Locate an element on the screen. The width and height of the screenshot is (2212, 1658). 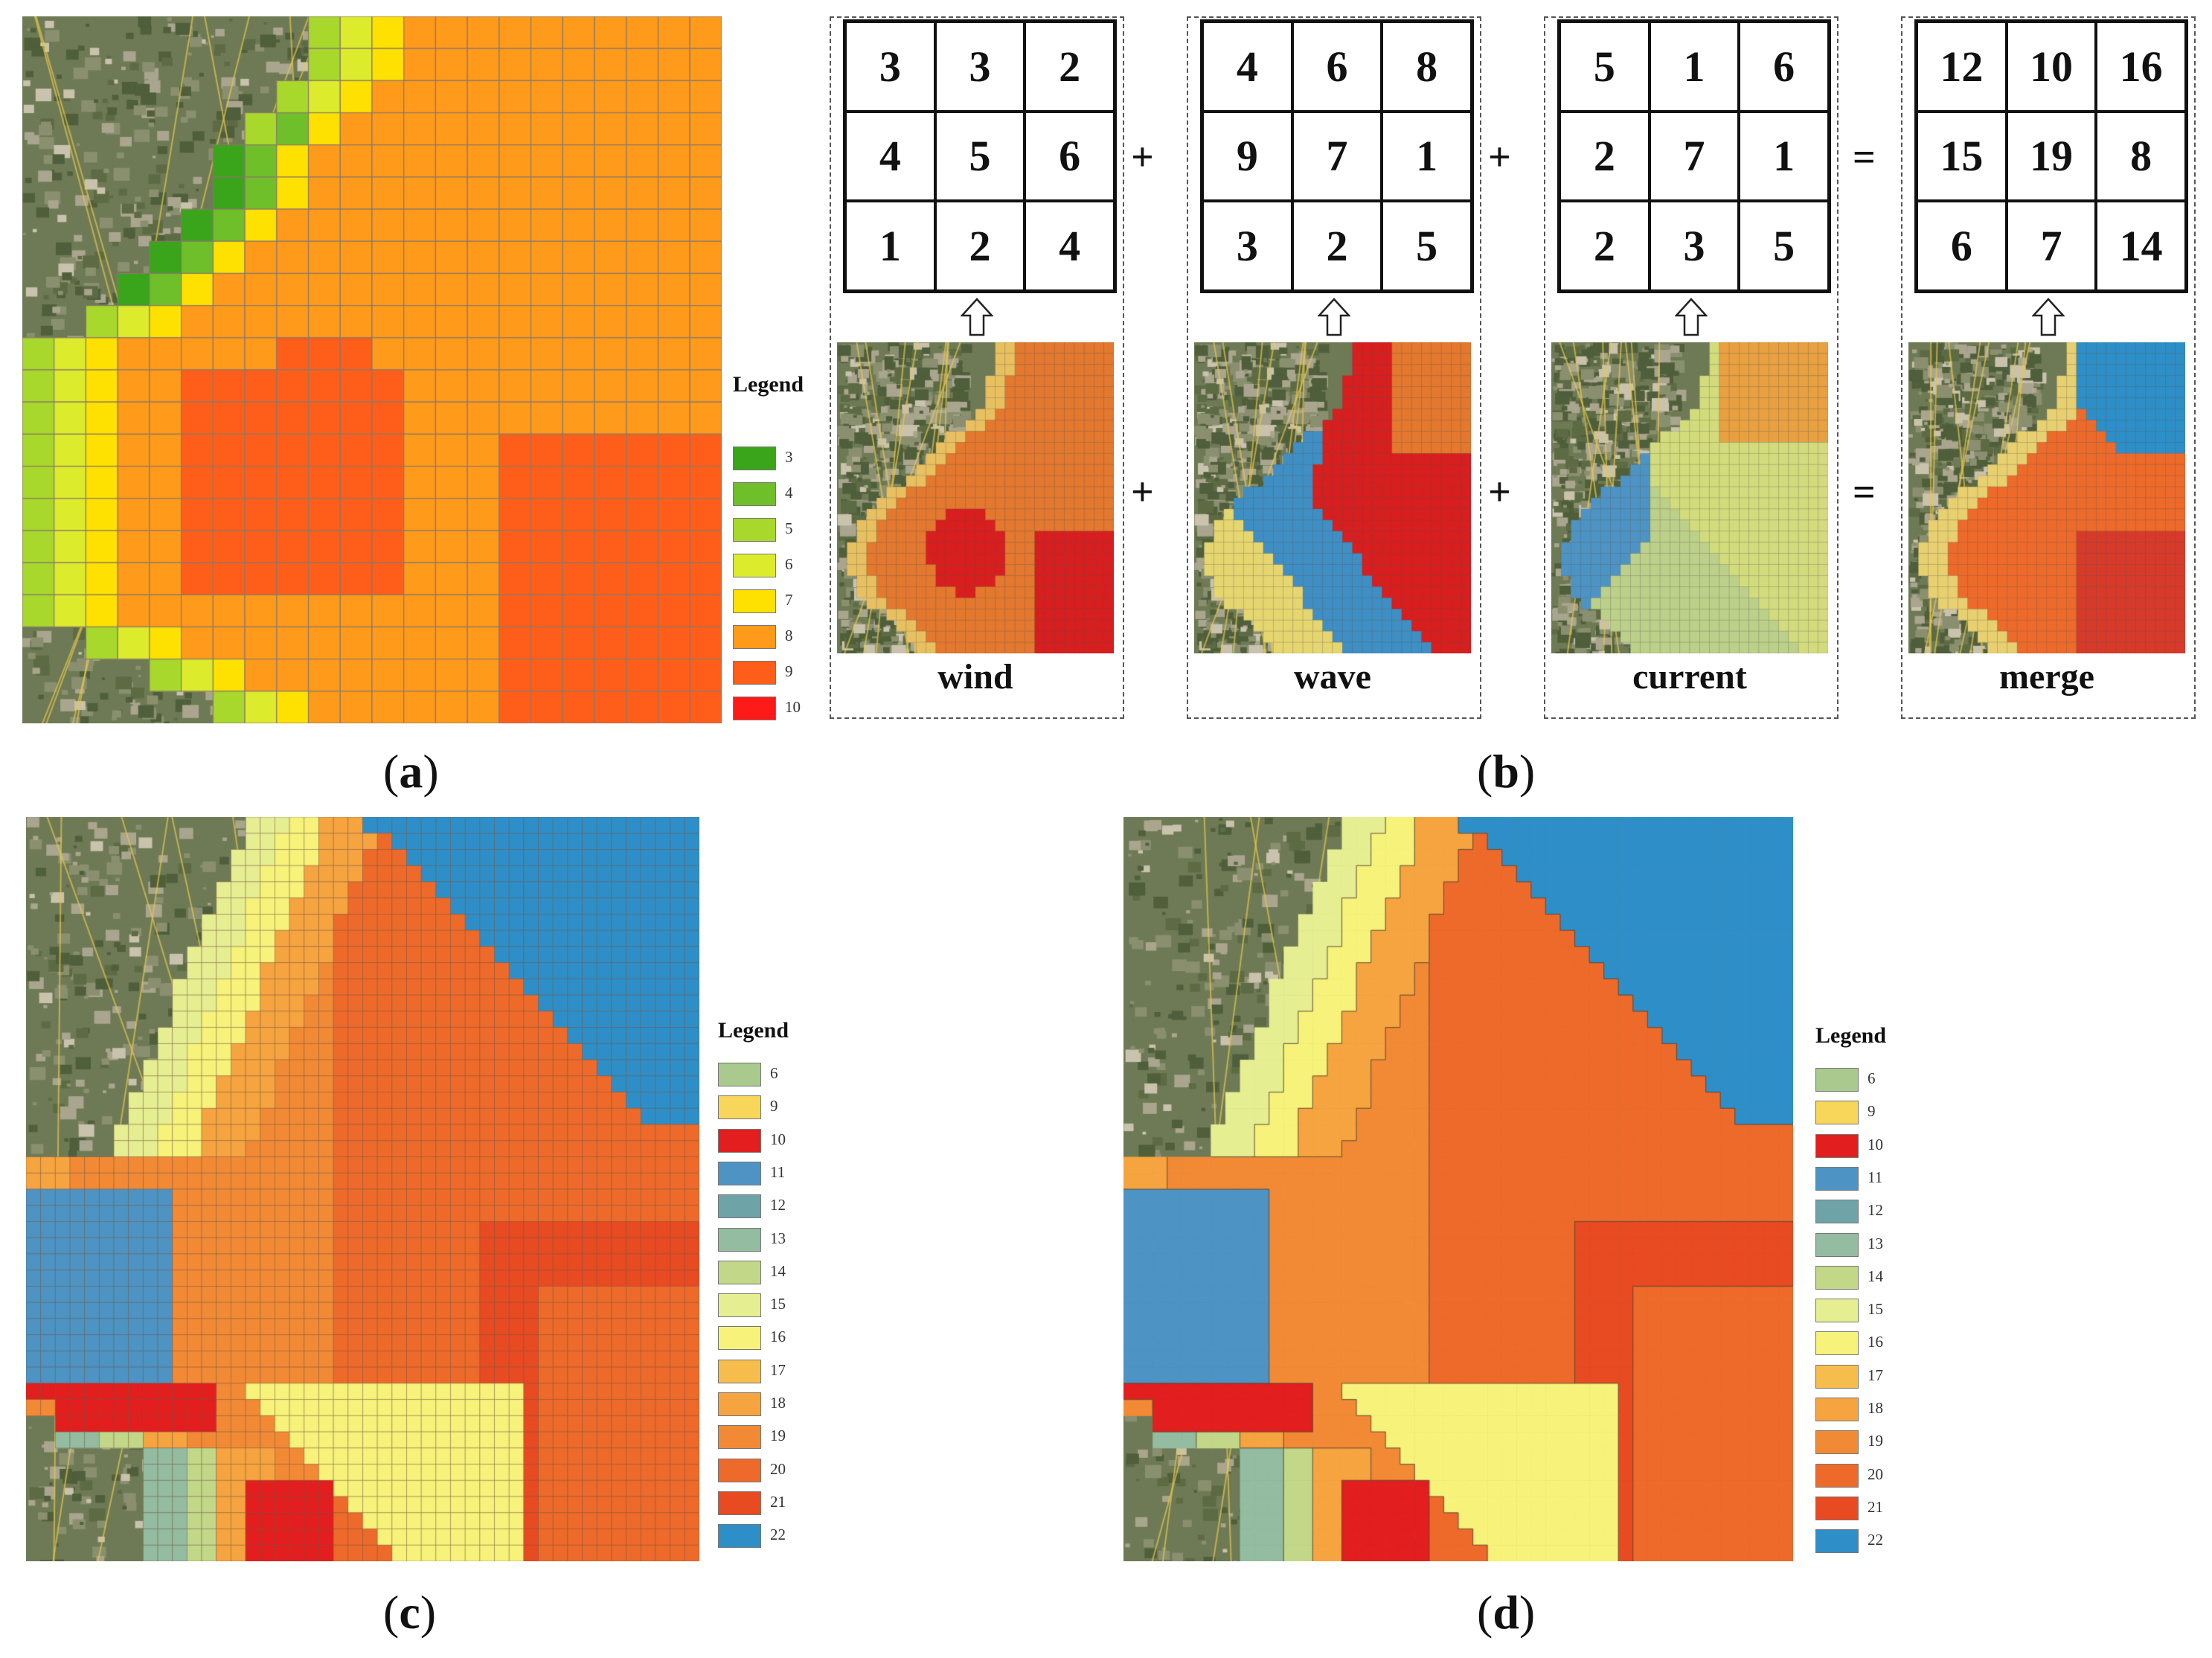
legend-label: 4 is located at coordinates (789, 493).